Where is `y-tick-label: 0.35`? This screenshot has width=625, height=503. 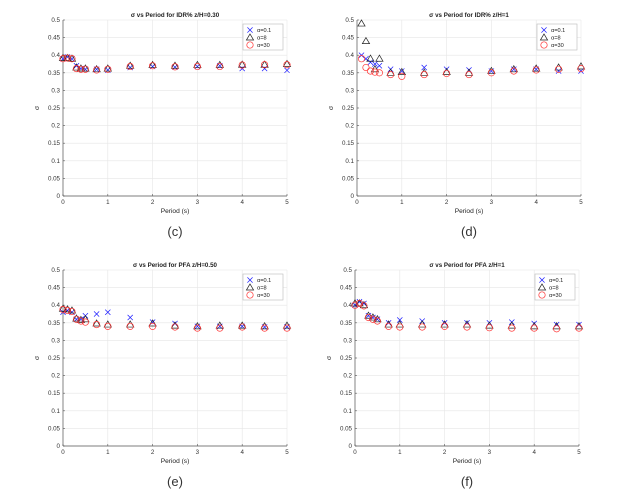 y-tick-label: 0.35 is located at coordinates (346, 323).